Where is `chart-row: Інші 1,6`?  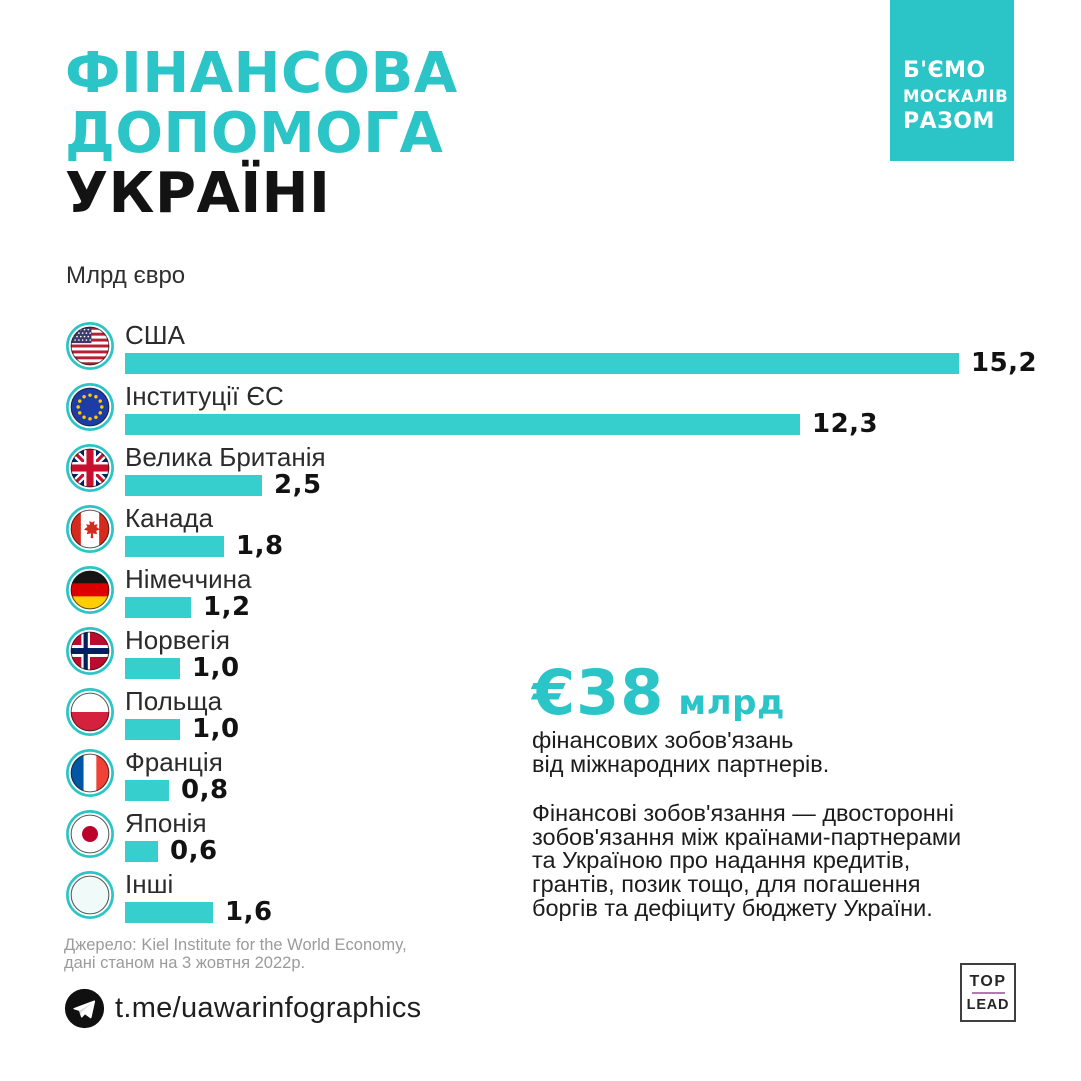
chart-row: Інші 1,6 is located at coordinates (551, 900).